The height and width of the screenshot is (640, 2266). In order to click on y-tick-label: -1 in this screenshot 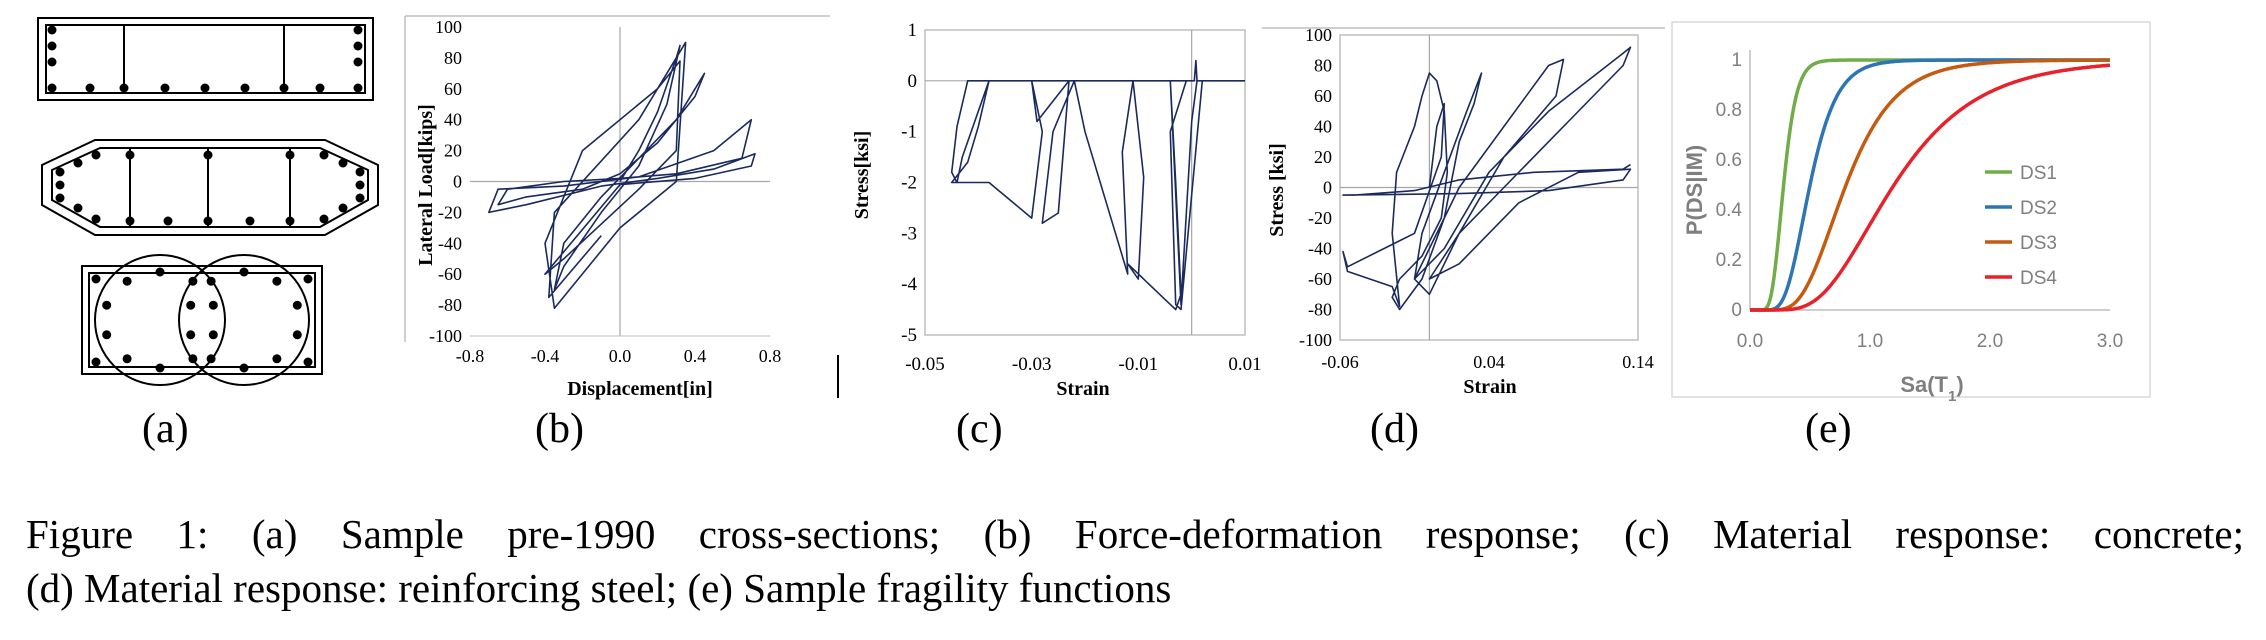, I will do `click(909, 132)`.